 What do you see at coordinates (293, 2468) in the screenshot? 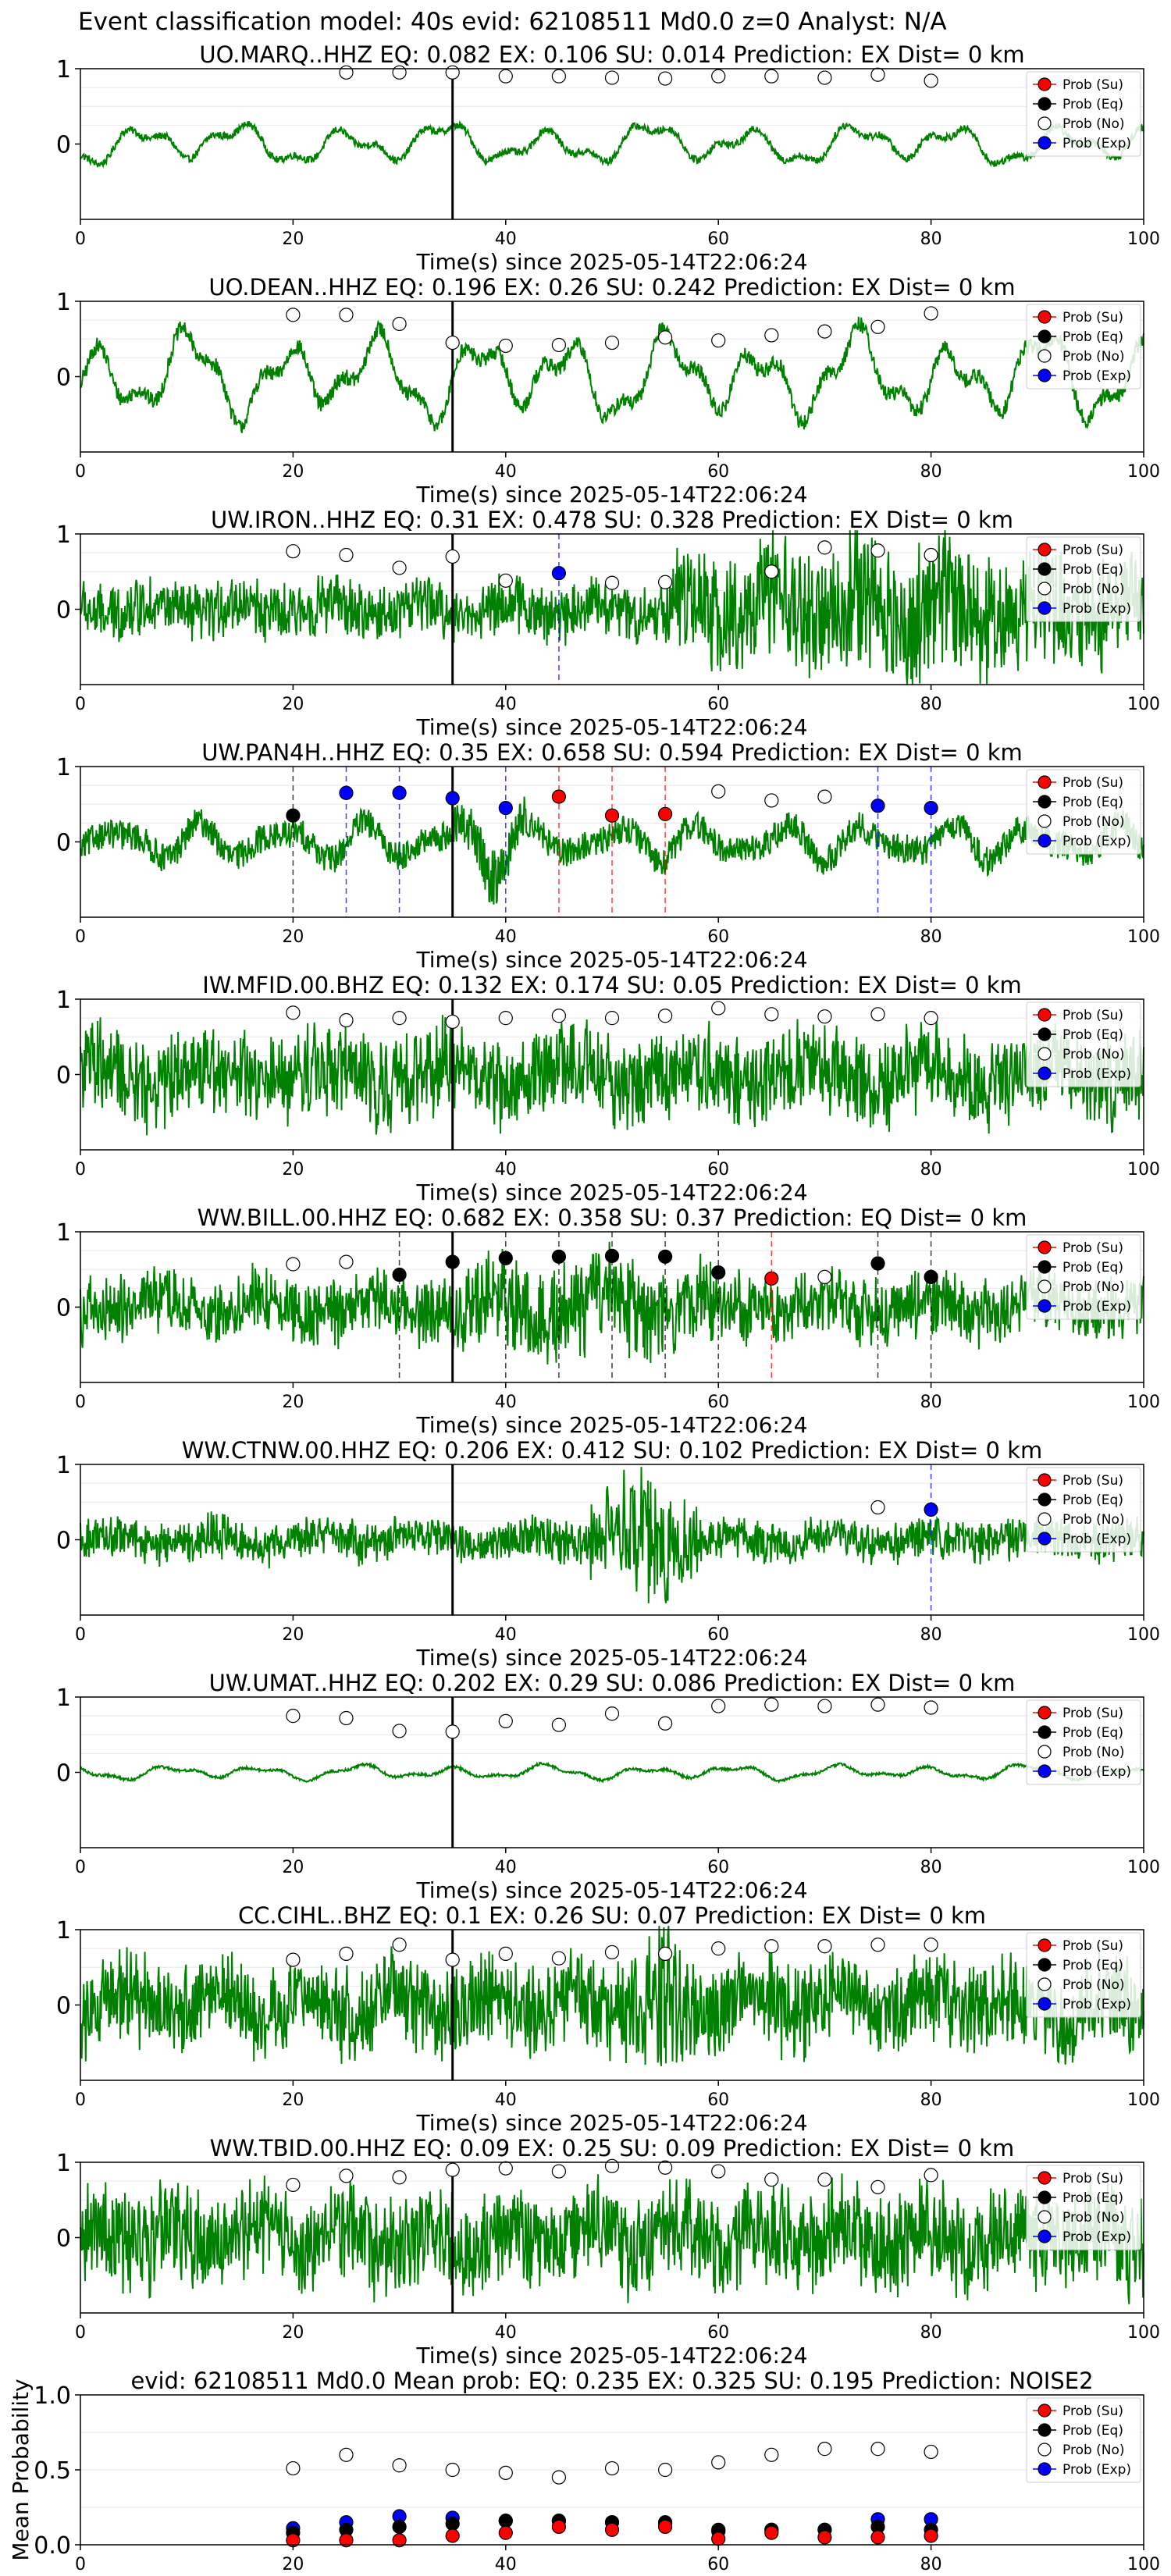
I see `mean-point-no` at bounding box center [293, 2468].